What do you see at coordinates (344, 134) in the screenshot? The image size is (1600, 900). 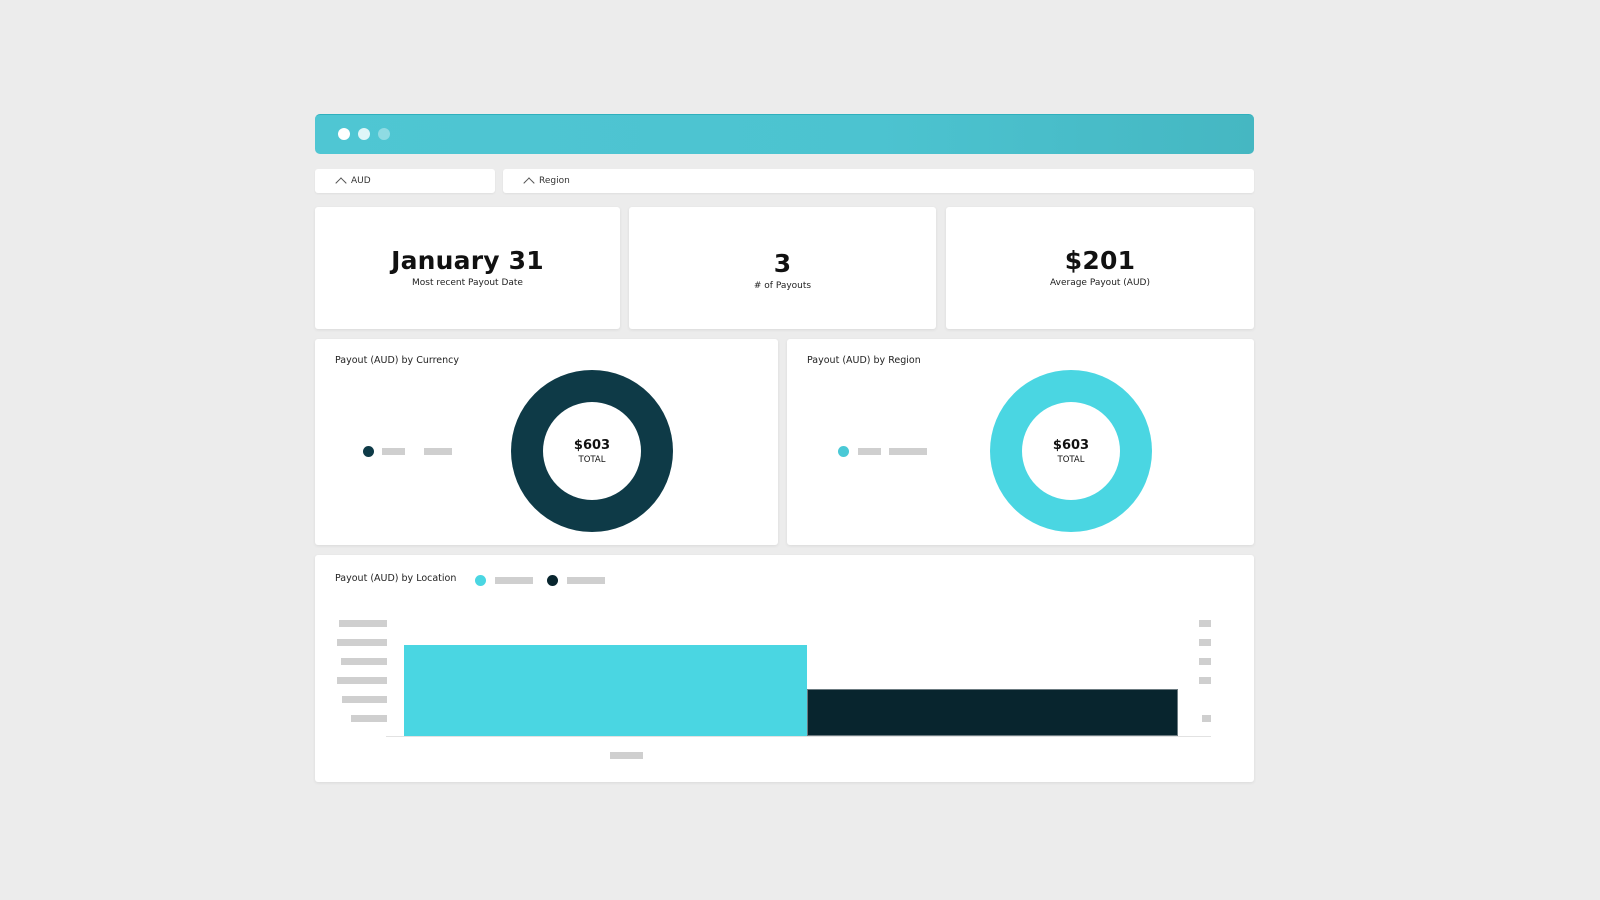 I see `close-dot-icon` at bounding box center [344, 134].